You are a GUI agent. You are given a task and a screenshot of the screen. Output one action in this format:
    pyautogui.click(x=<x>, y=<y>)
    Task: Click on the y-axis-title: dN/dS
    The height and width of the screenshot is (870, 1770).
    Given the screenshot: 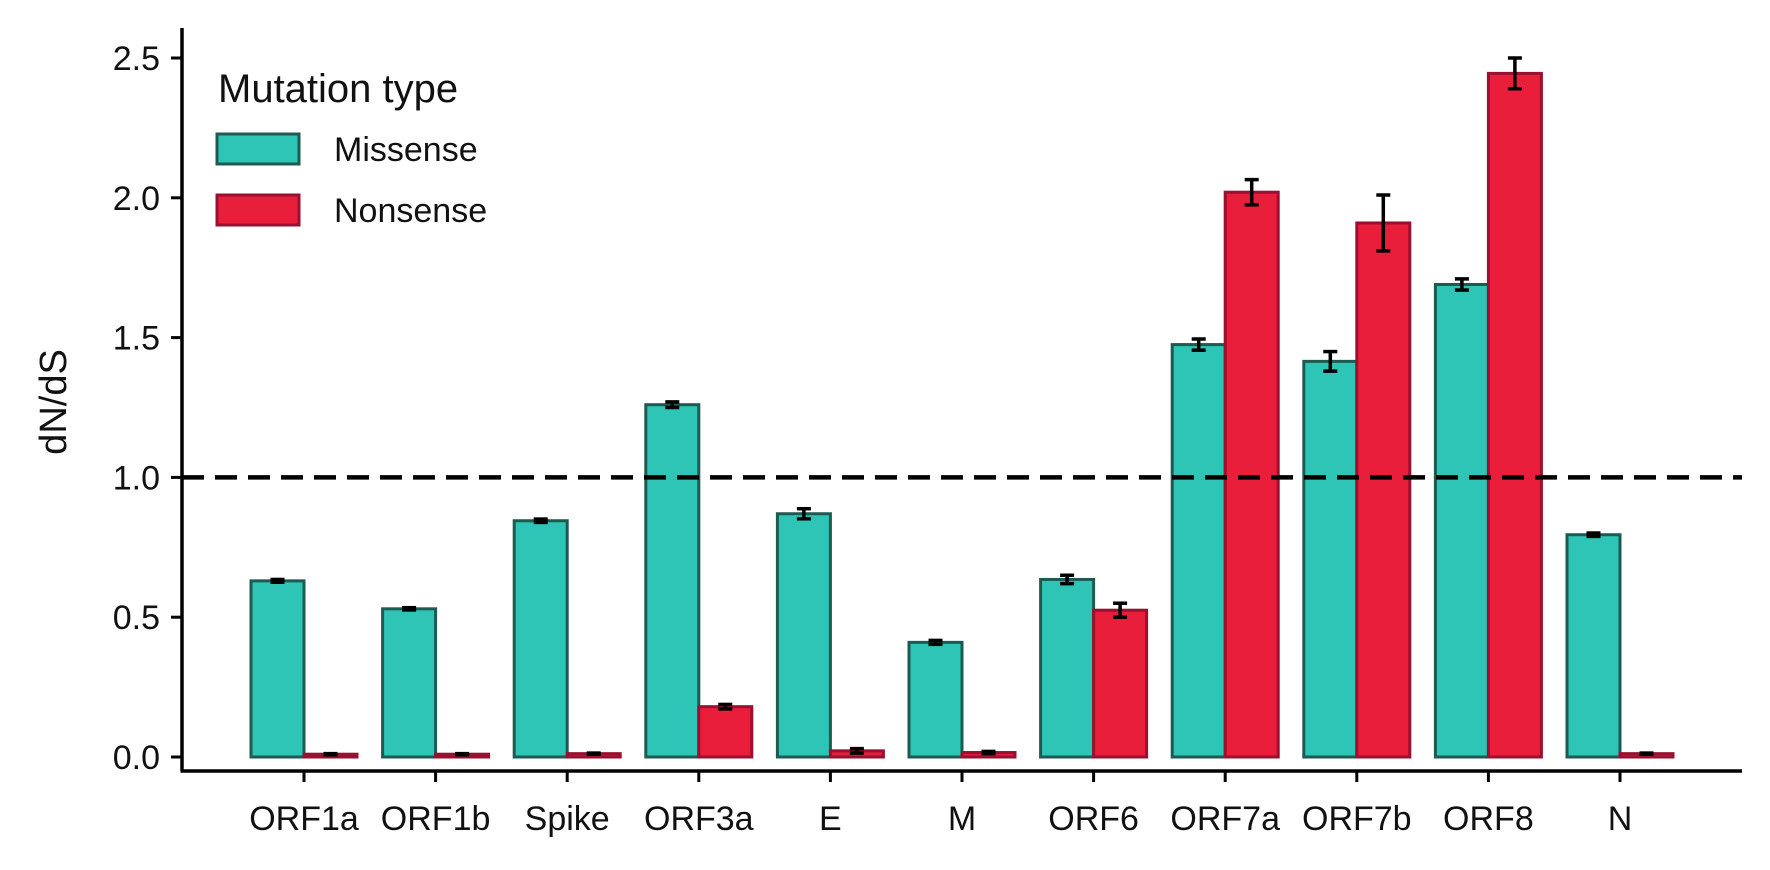 What is the action you would take?
    pyautogui.click(x=54, y=402)
    